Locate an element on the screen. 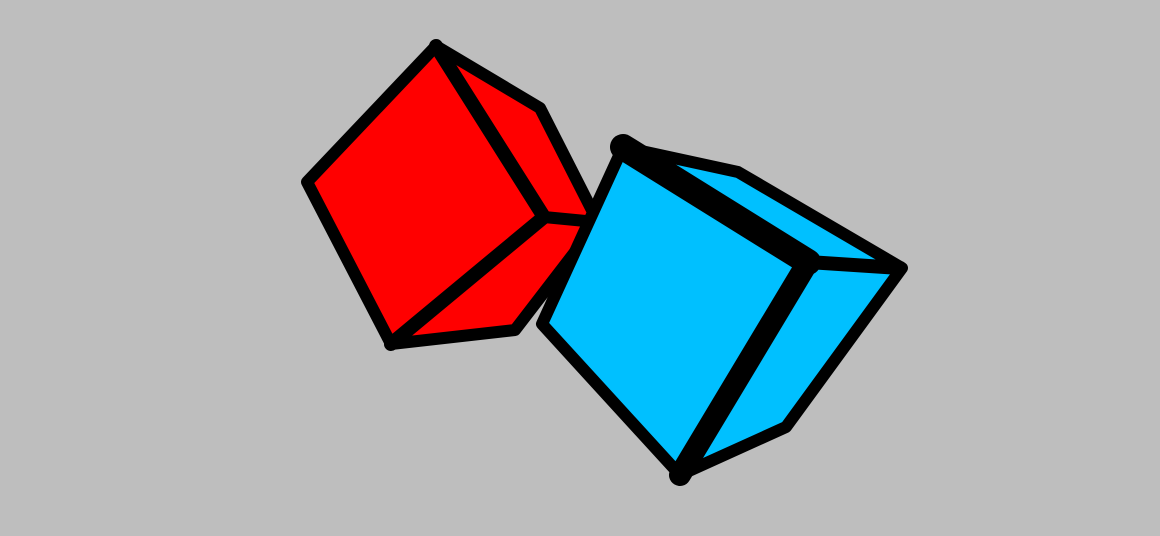 This screenshot has height=536, width=1160. cyan-cube-inner-edge-top is located at coordinates (715, 204).